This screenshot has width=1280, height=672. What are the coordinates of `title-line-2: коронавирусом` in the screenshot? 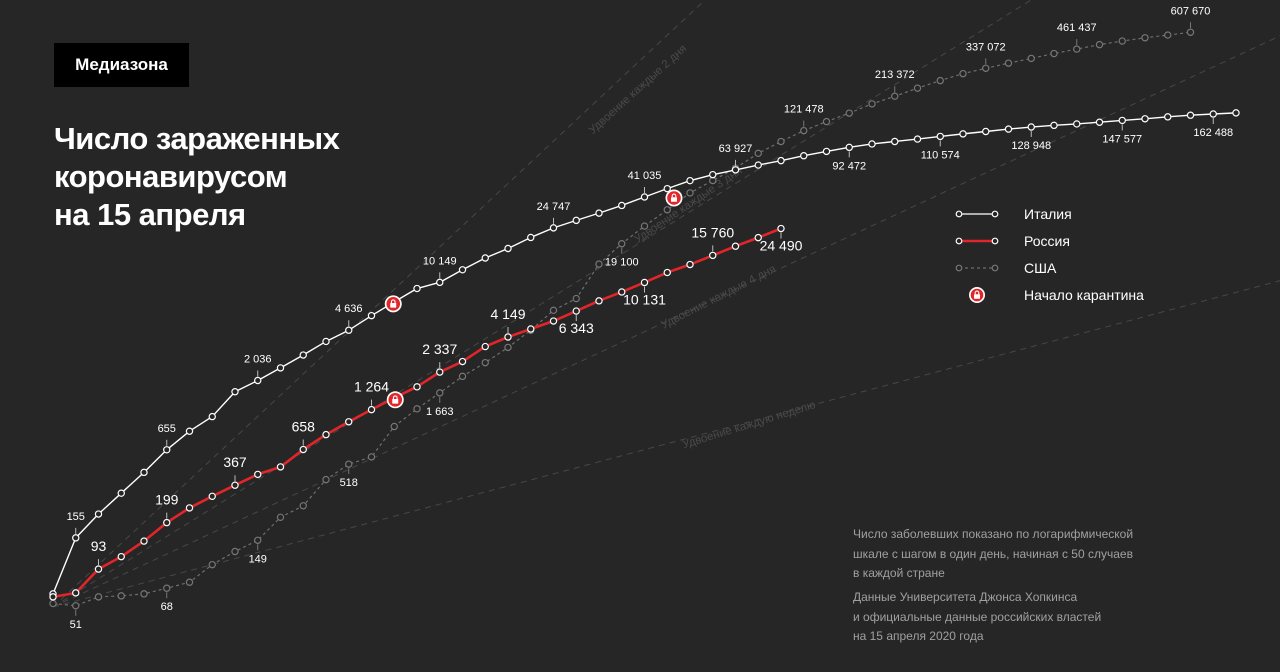 It's located at (171, 176).